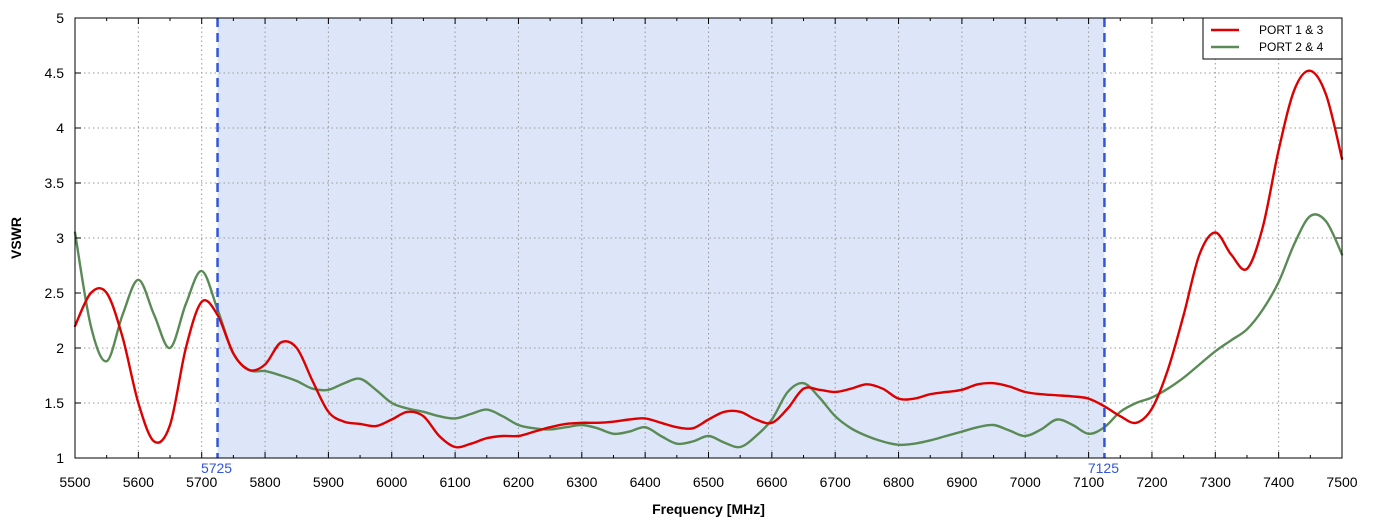 Image resolution: width=1378 pixels, height=520 pixels. Describe the element at coordinates (55, 73) in the screenshot. I see `y-tick-label: 4.5` at that location.